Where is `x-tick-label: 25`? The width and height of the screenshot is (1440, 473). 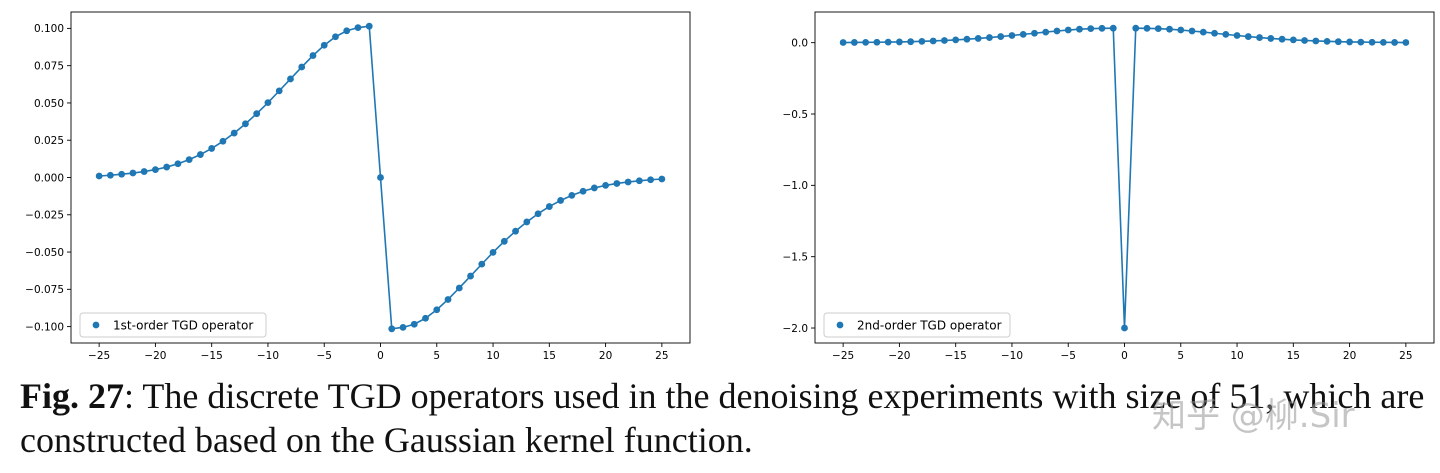 x-tick-label: 25 is located at coordinates (1405, 356).